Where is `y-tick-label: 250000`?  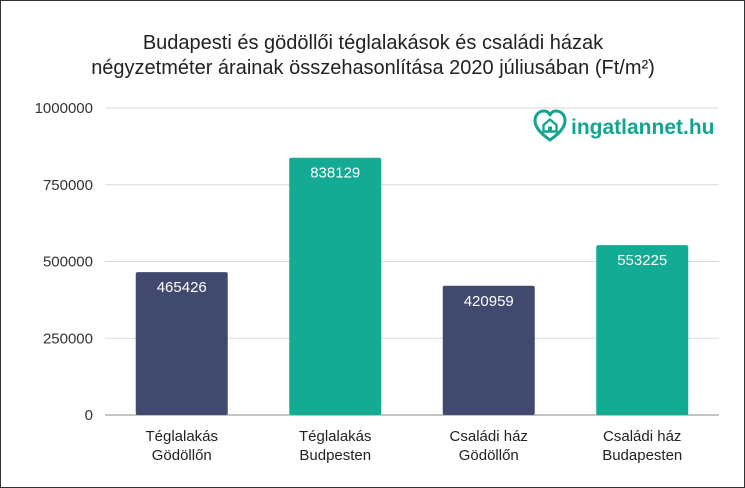
y-tick-label: 250000 is located at coordinates (68, 338).